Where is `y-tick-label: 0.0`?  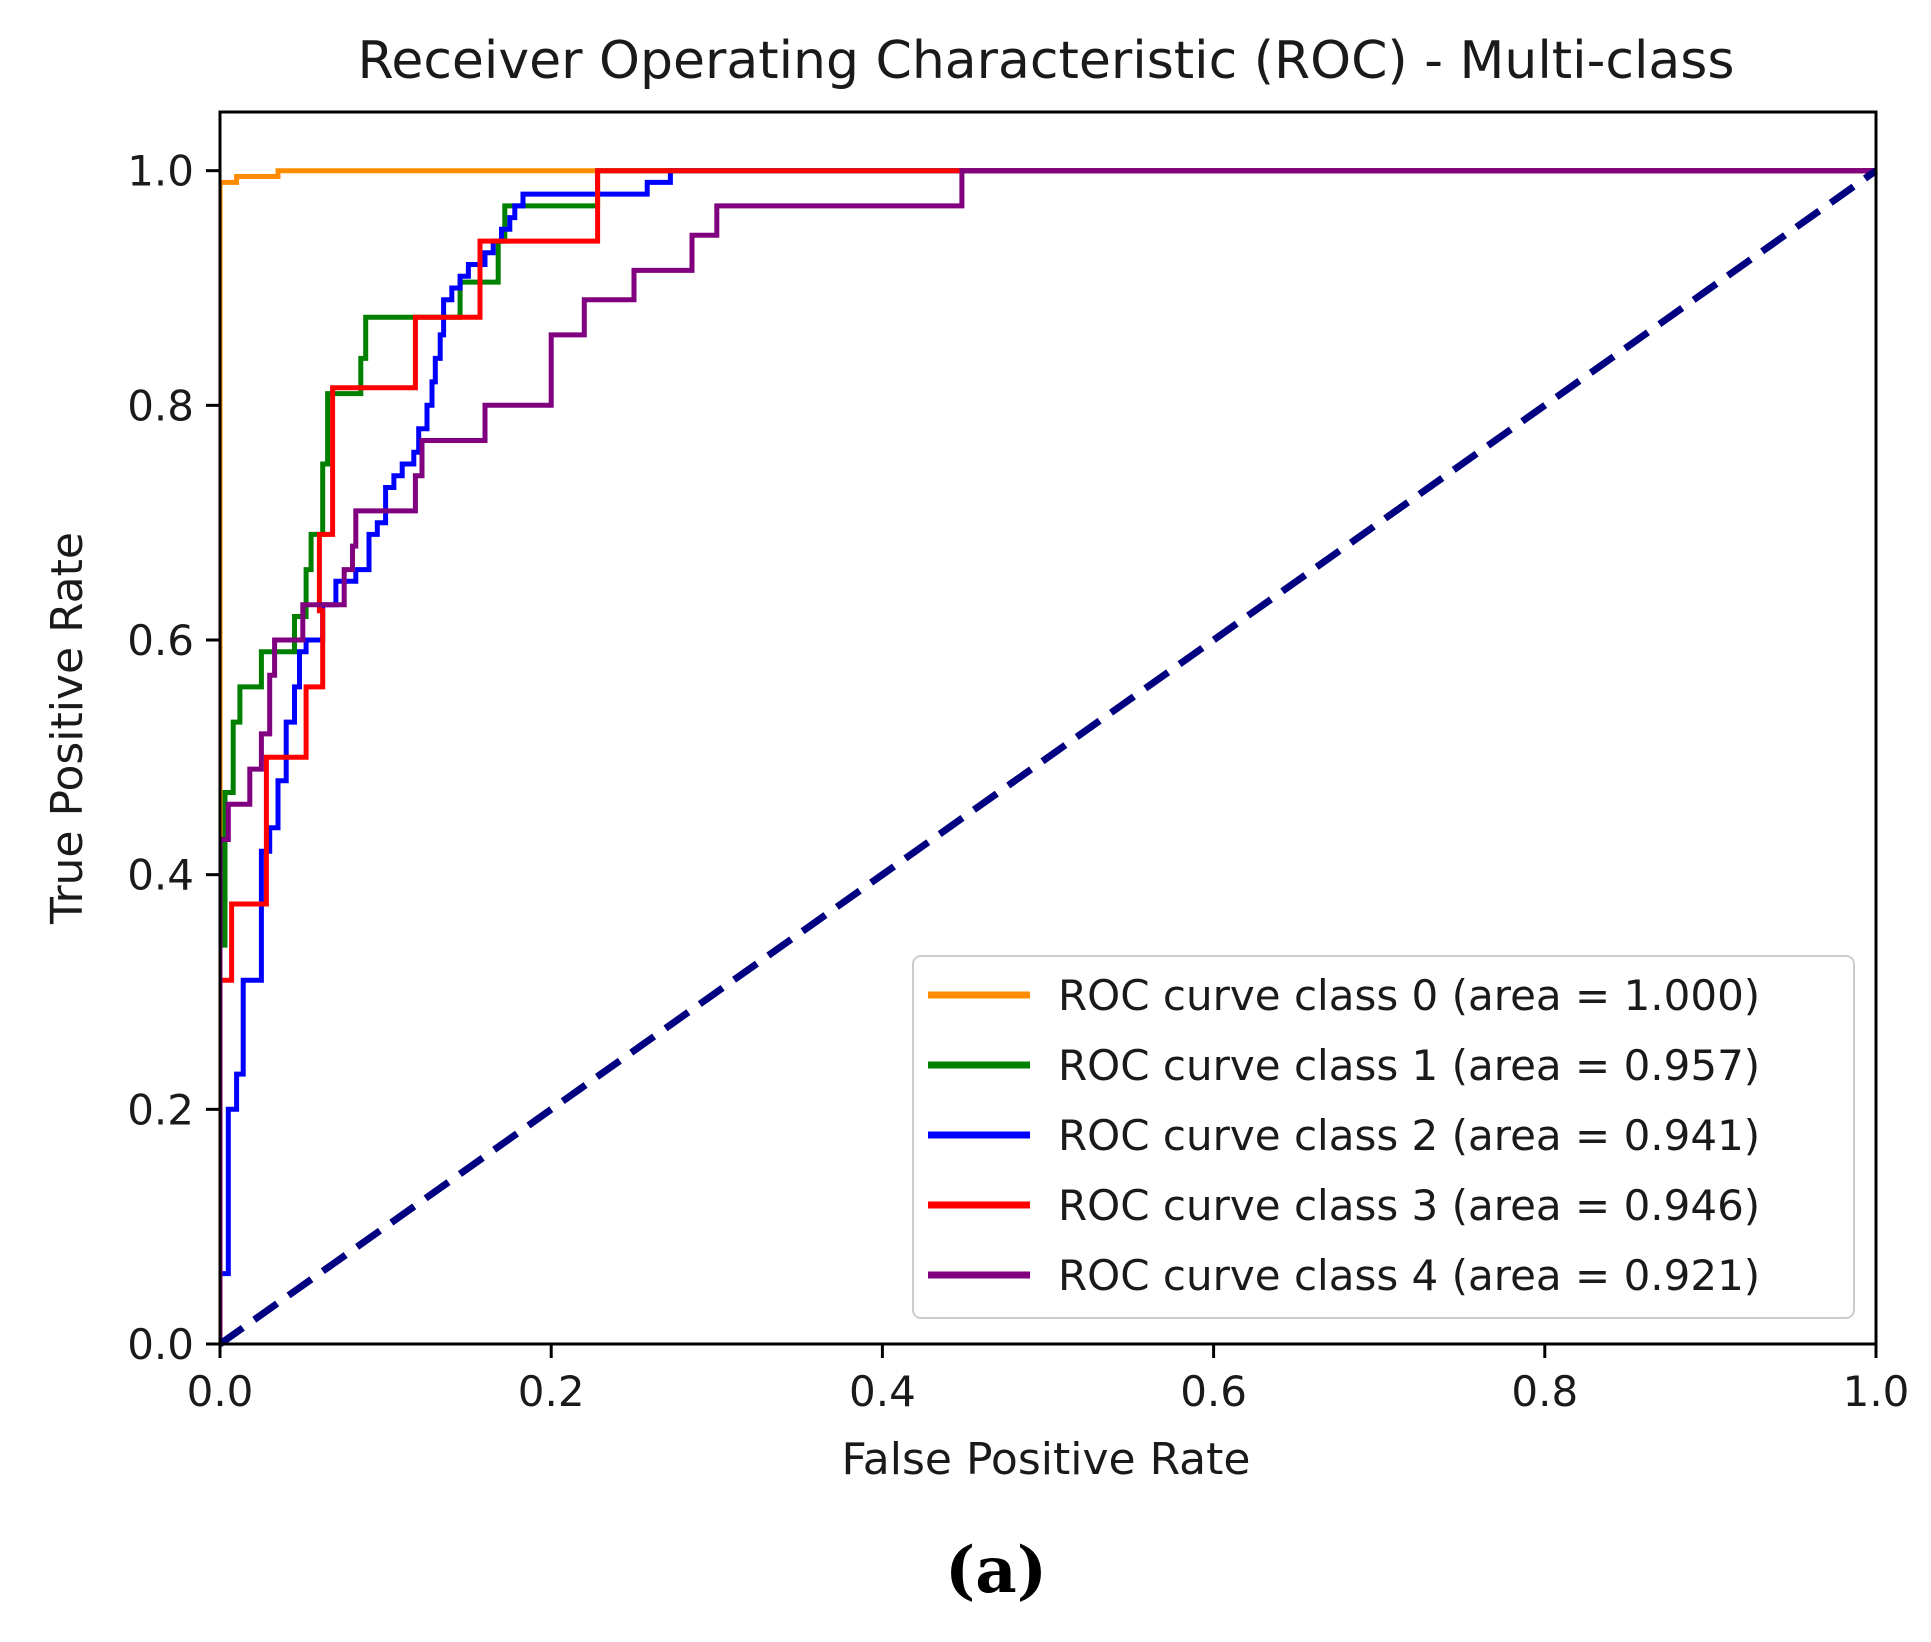
y-tick-label: 0.0 is located at coordinates (160, 1344).